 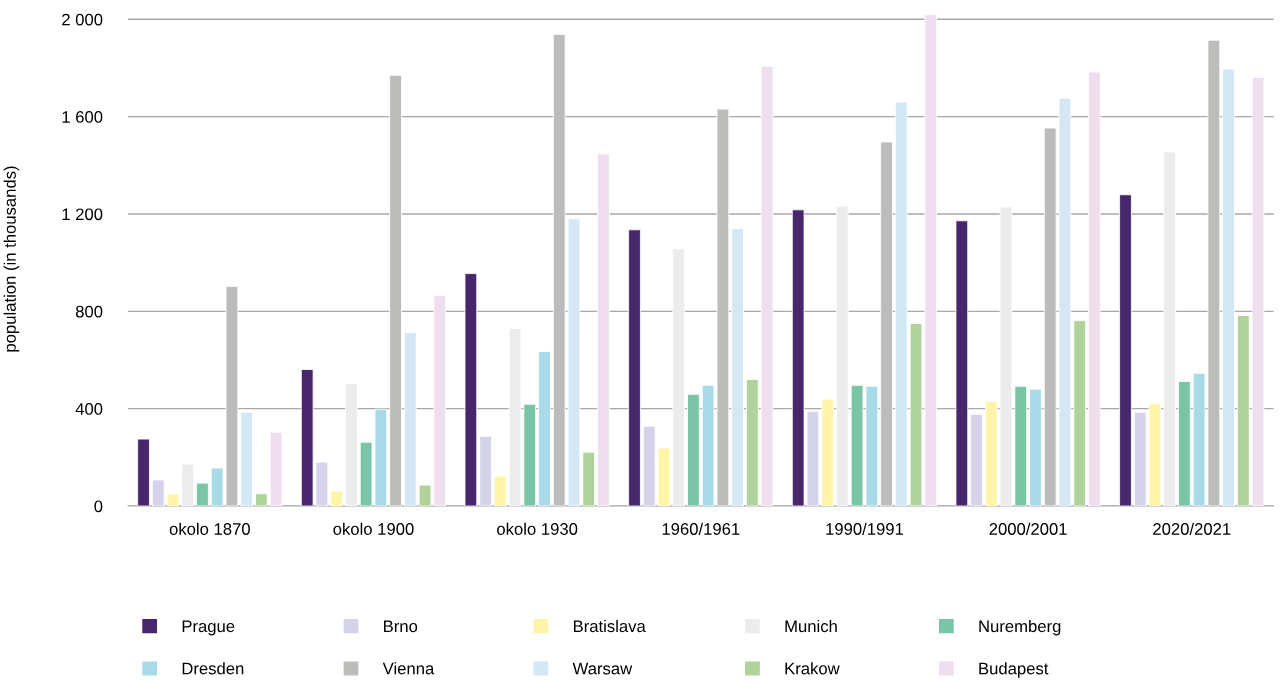 I want to click on y-tick-label: 2 000, so click(x=82, y=19).